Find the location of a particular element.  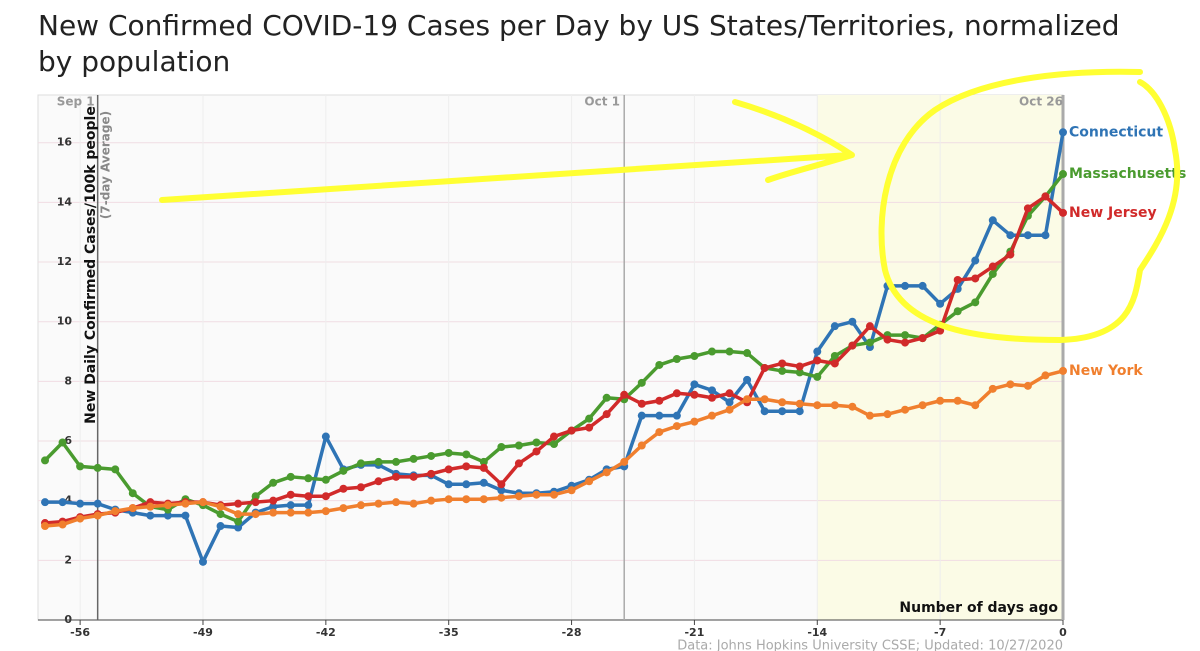

y-tick-label: 16 is located at coordinates (65, 142).